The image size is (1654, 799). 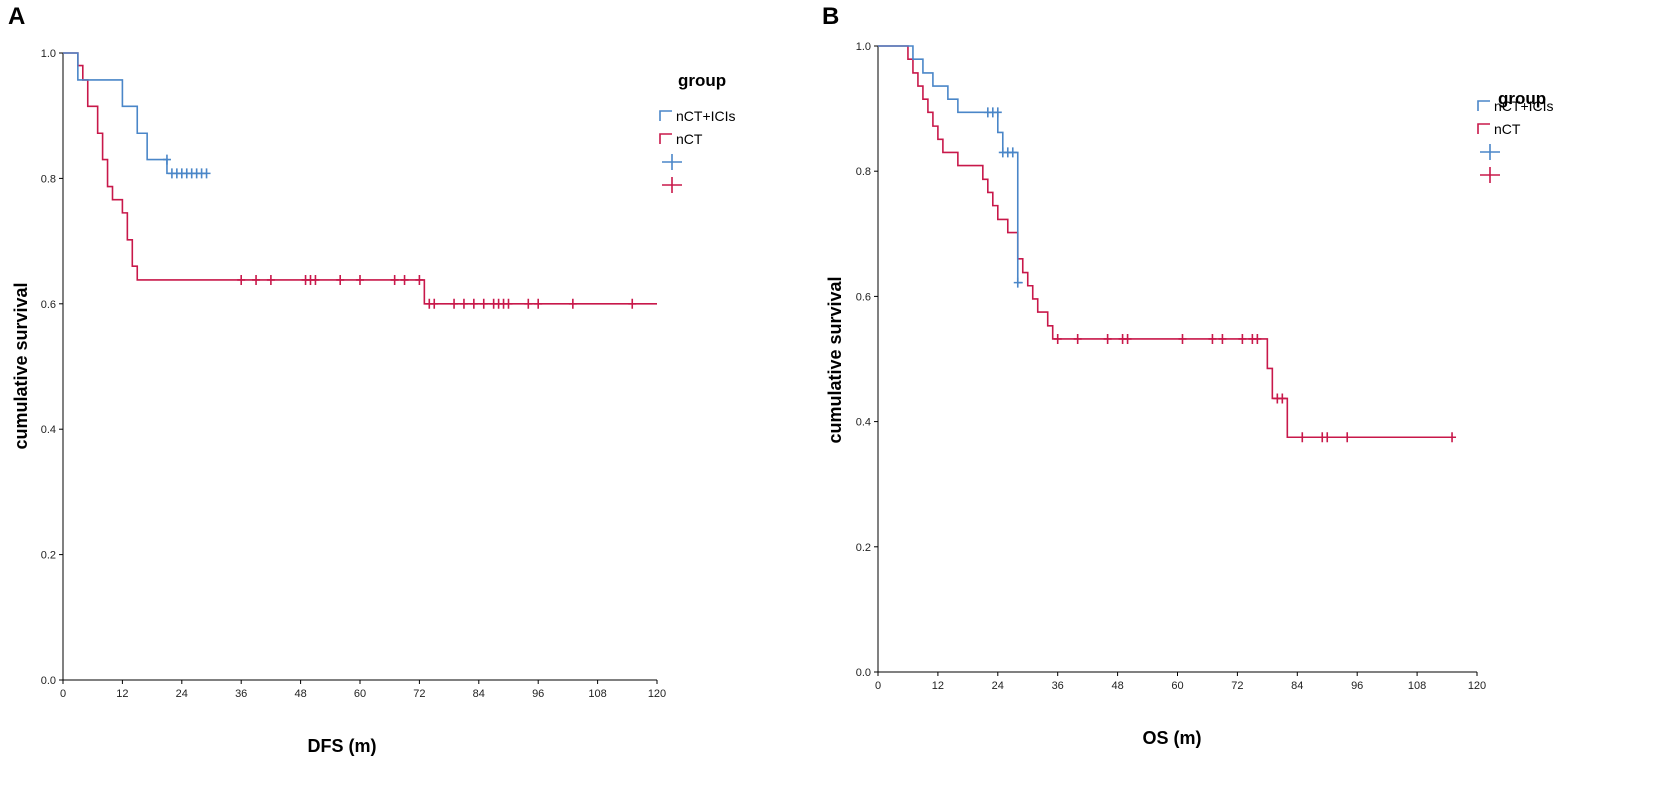 I want to click on panel-b-legend: group nCT+ICIs nCT, so click(x=1515, y=136).